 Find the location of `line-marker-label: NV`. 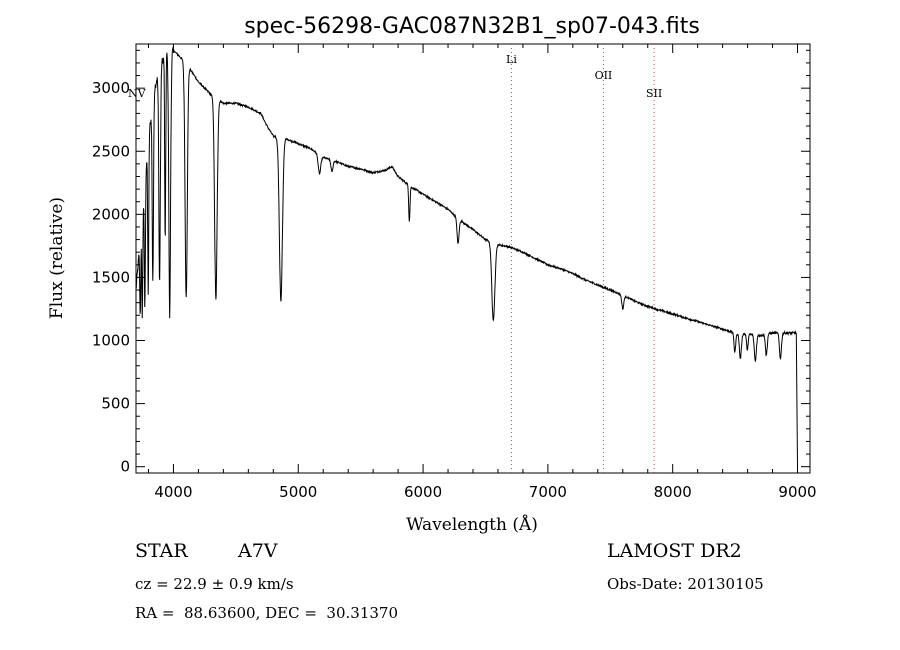

line-marker-label: NV is located at coordinates (137, 93).